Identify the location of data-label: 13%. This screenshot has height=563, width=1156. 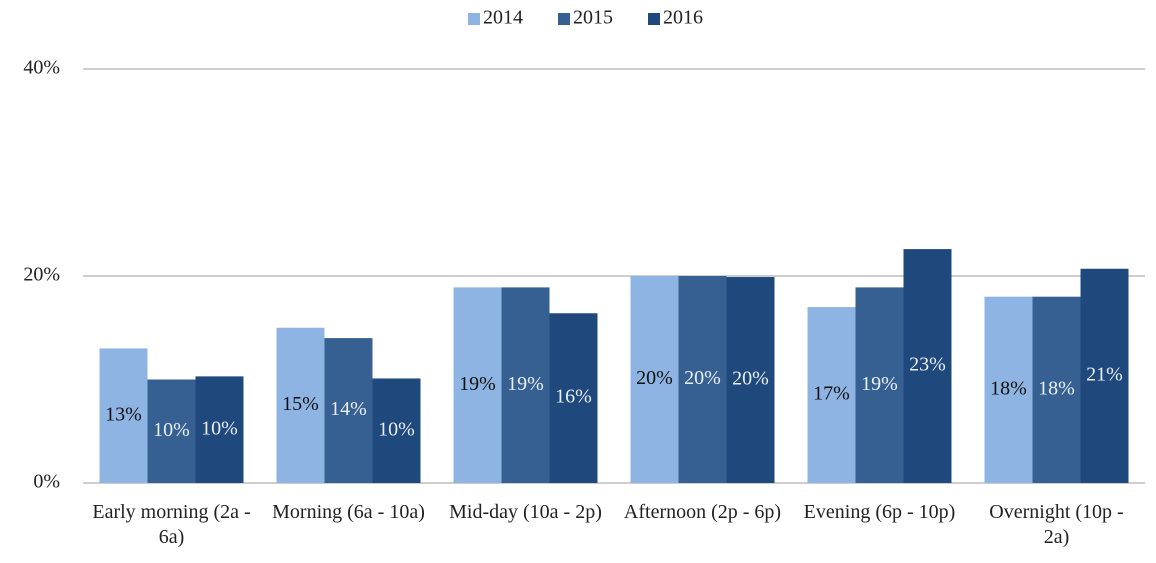
(123, 414).